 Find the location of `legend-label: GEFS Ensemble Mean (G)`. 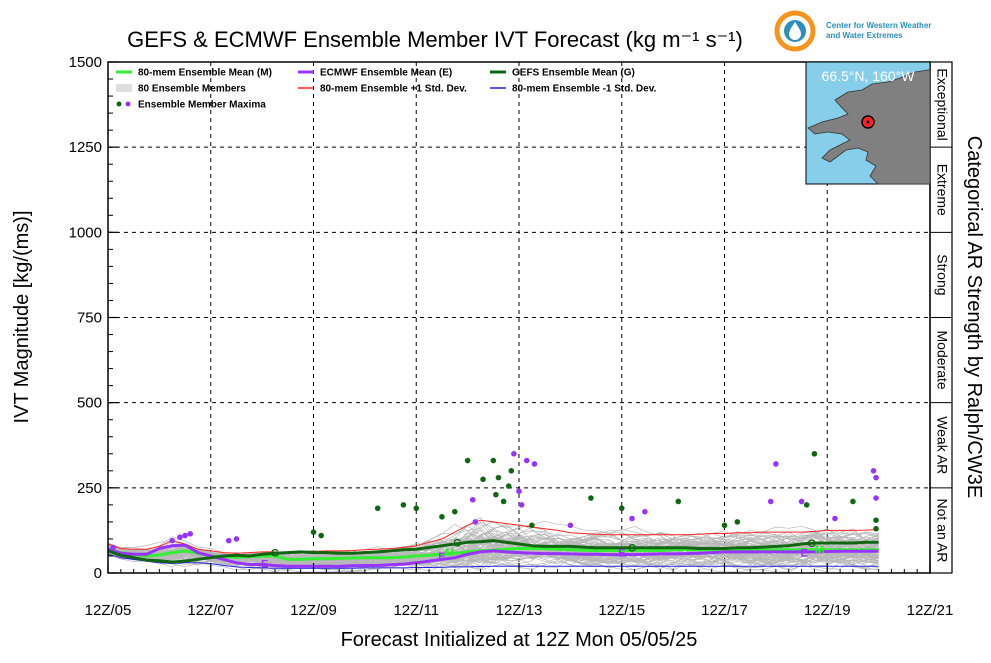

legend-label: GEFS Ensemble Mean (G) is located at coordinates (573, 73).